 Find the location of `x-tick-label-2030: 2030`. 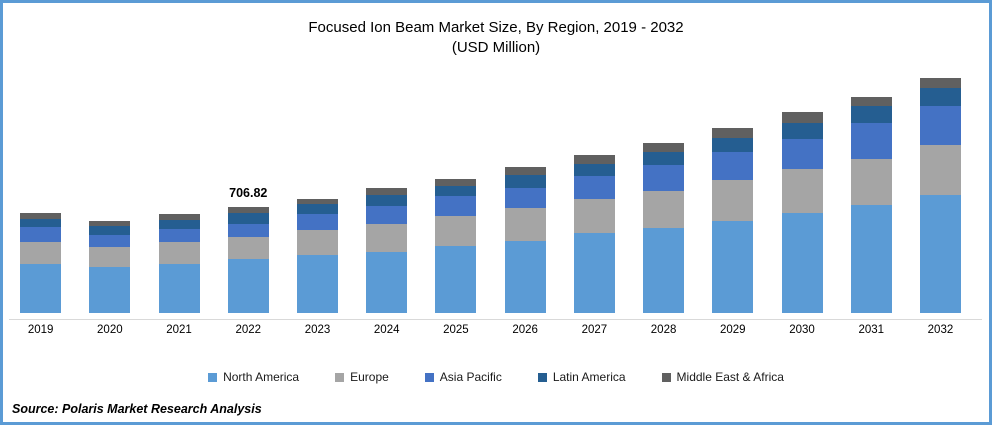

x-tick-label-2030: 2030 is located at coordinates (802, 330).